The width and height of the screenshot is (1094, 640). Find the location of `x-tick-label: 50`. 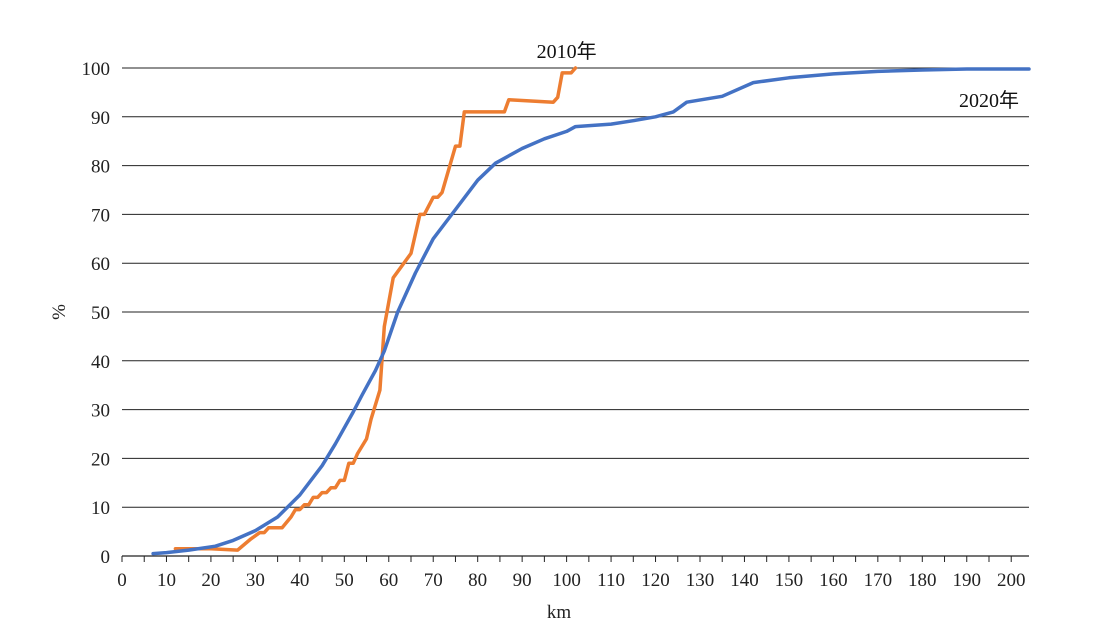

x-tick-label: 50 is located at coordinates (344, 580).